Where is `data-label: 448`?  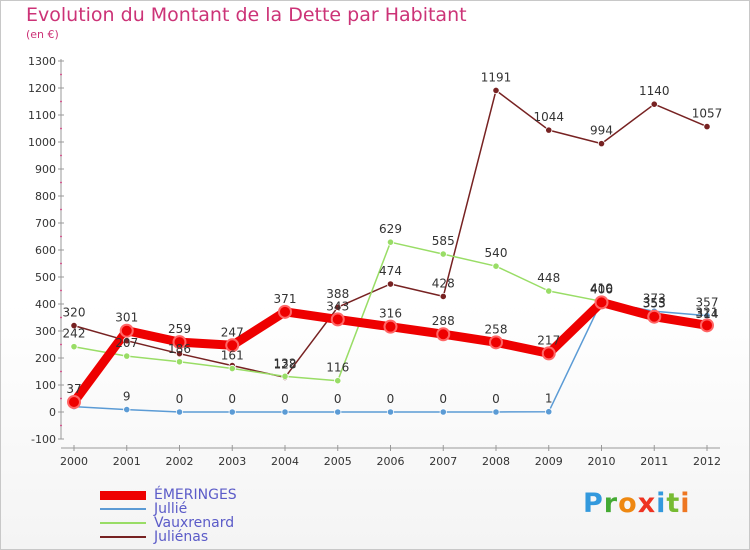
data-label: 448 is located at coordinates (548, 278).